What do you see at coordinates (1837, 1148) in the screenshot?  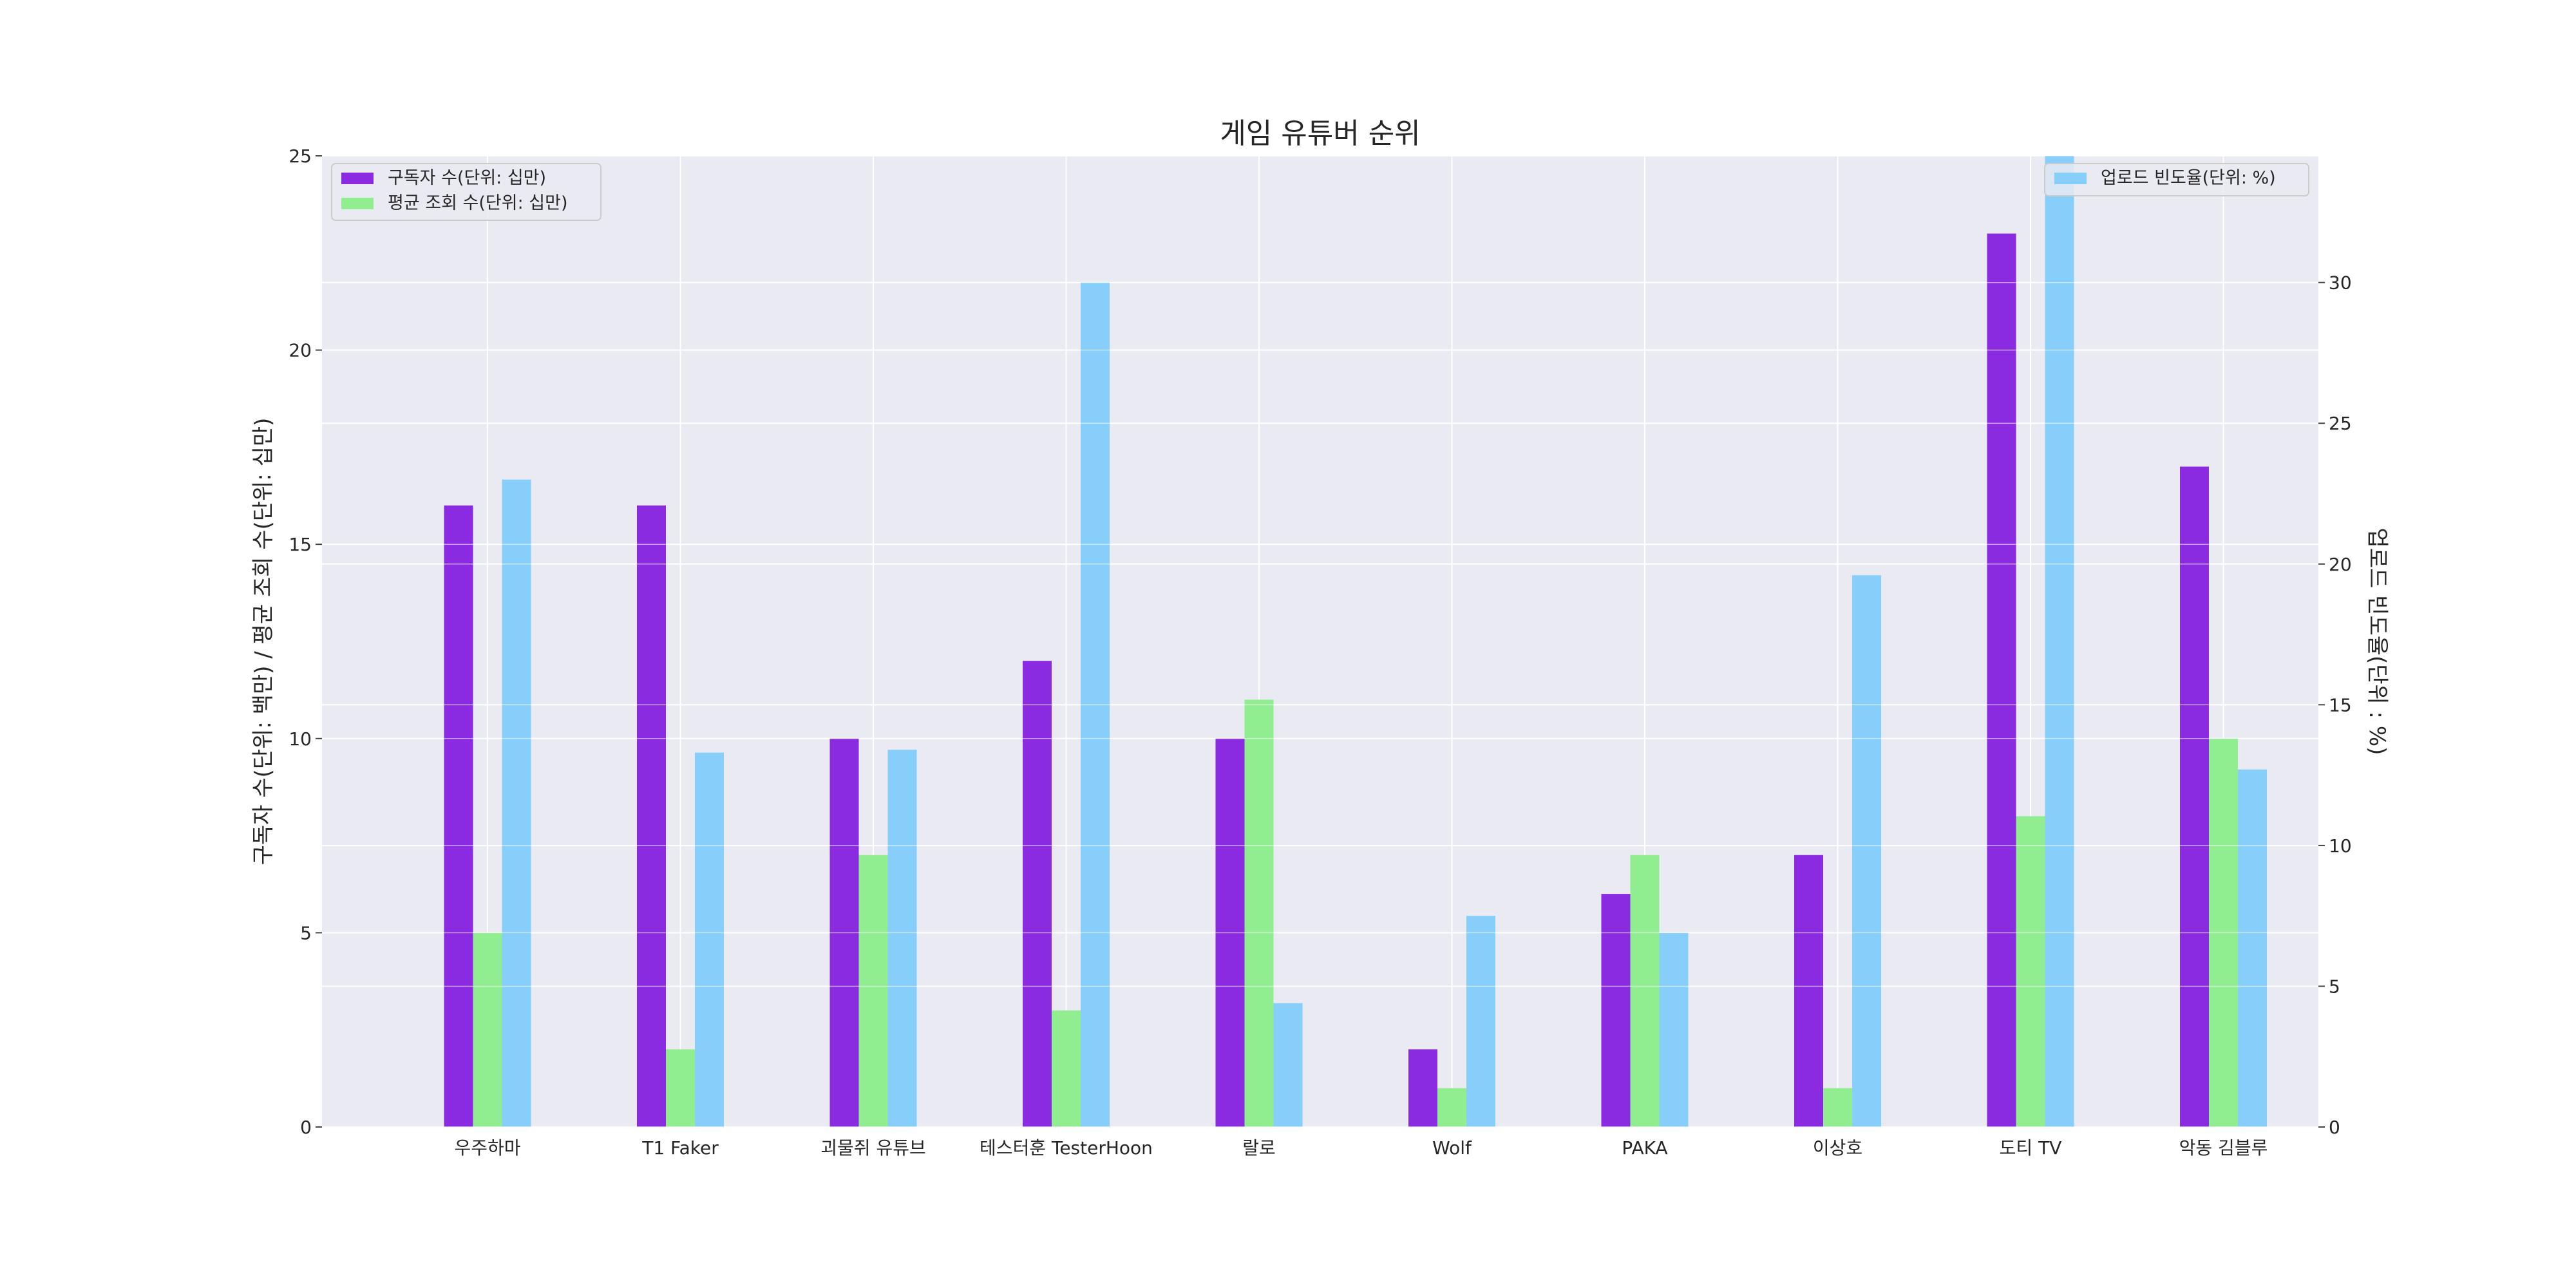 I see `x-tick-label-7: 이상호` at bounding box center [1837, 1148].